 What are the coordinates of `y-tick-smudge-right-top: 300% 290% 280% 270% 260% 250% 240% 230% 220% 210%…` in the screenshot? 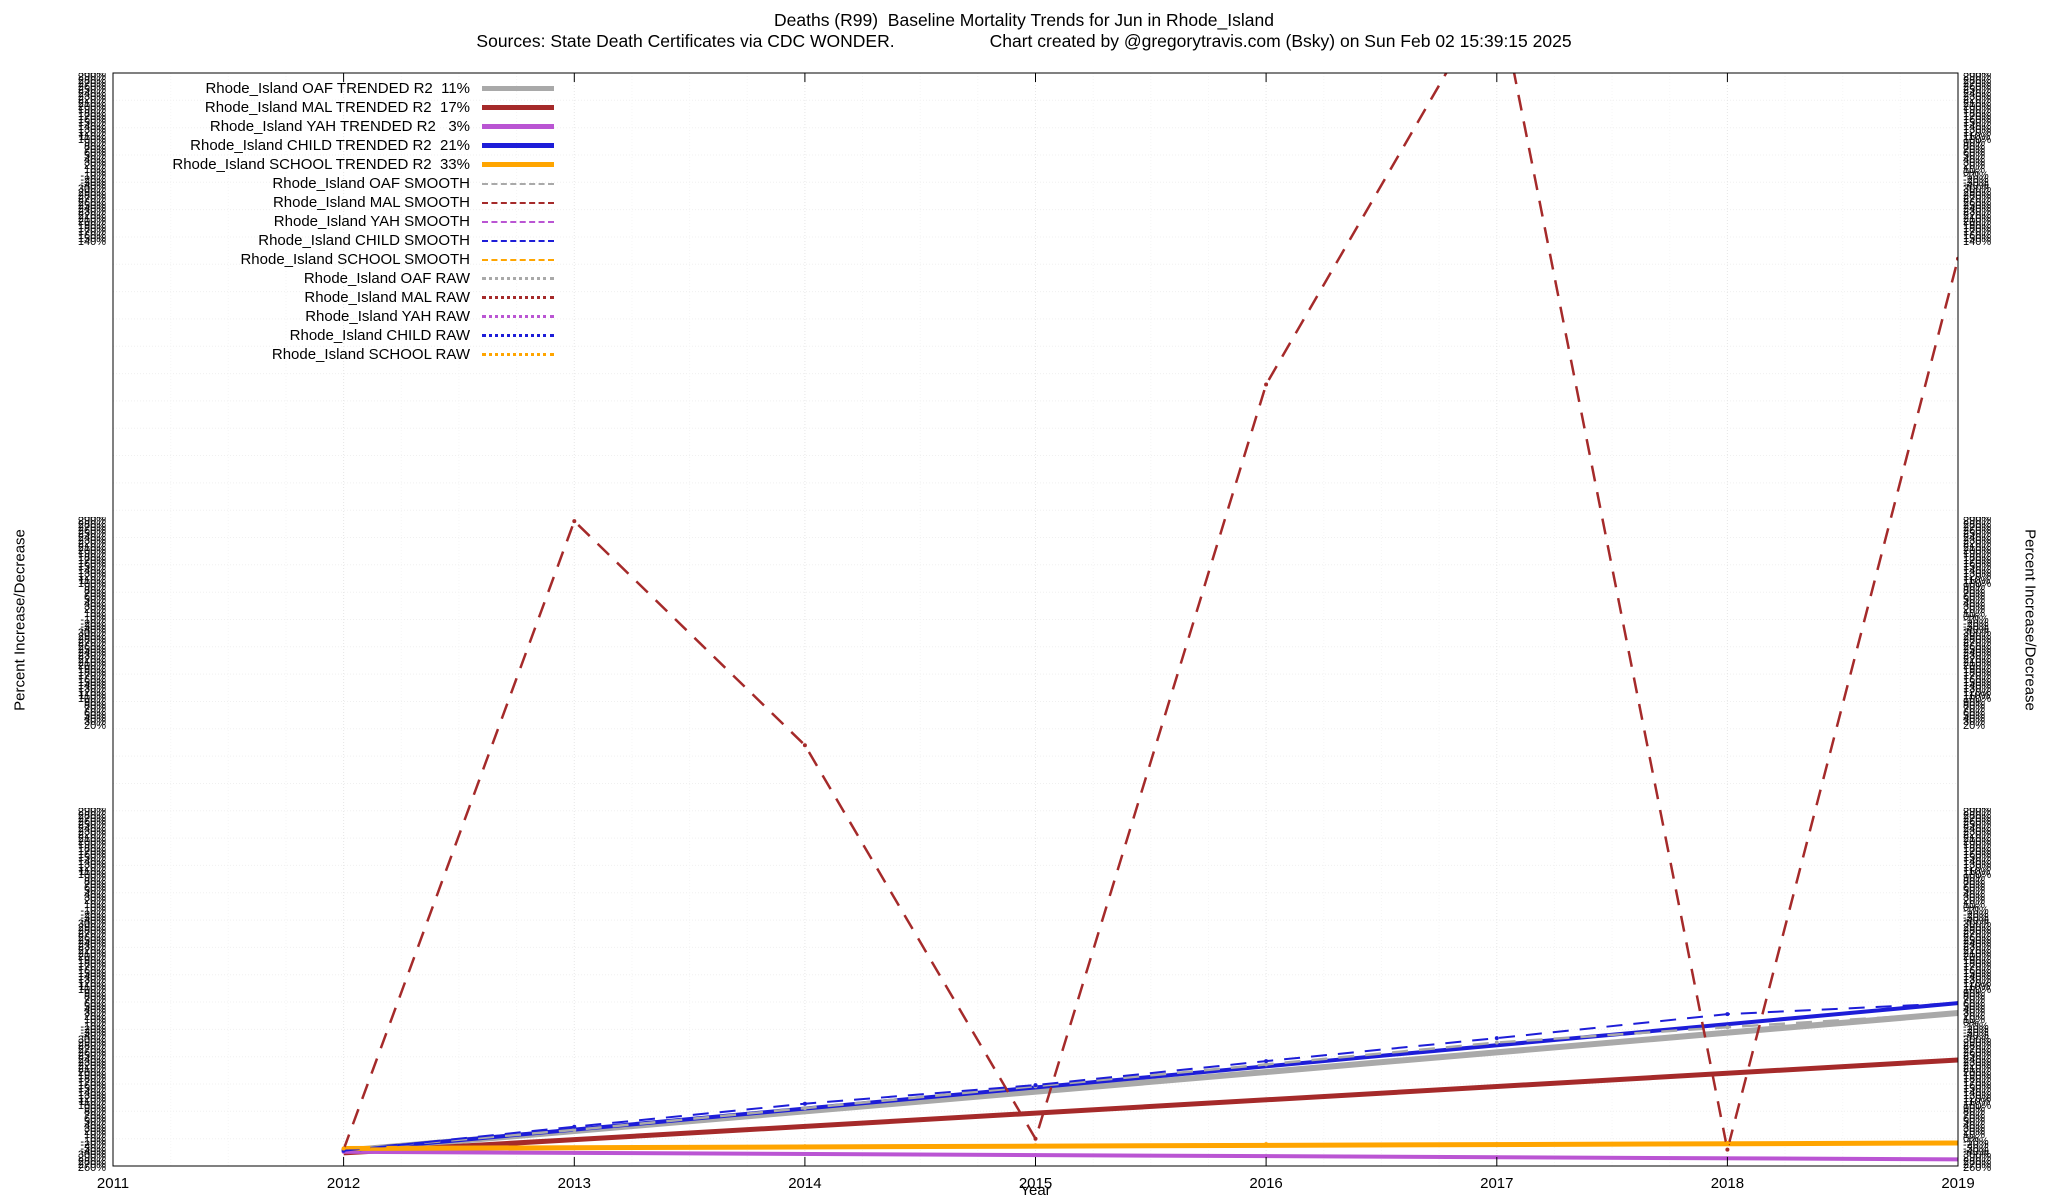 It's located at (1998, 159).